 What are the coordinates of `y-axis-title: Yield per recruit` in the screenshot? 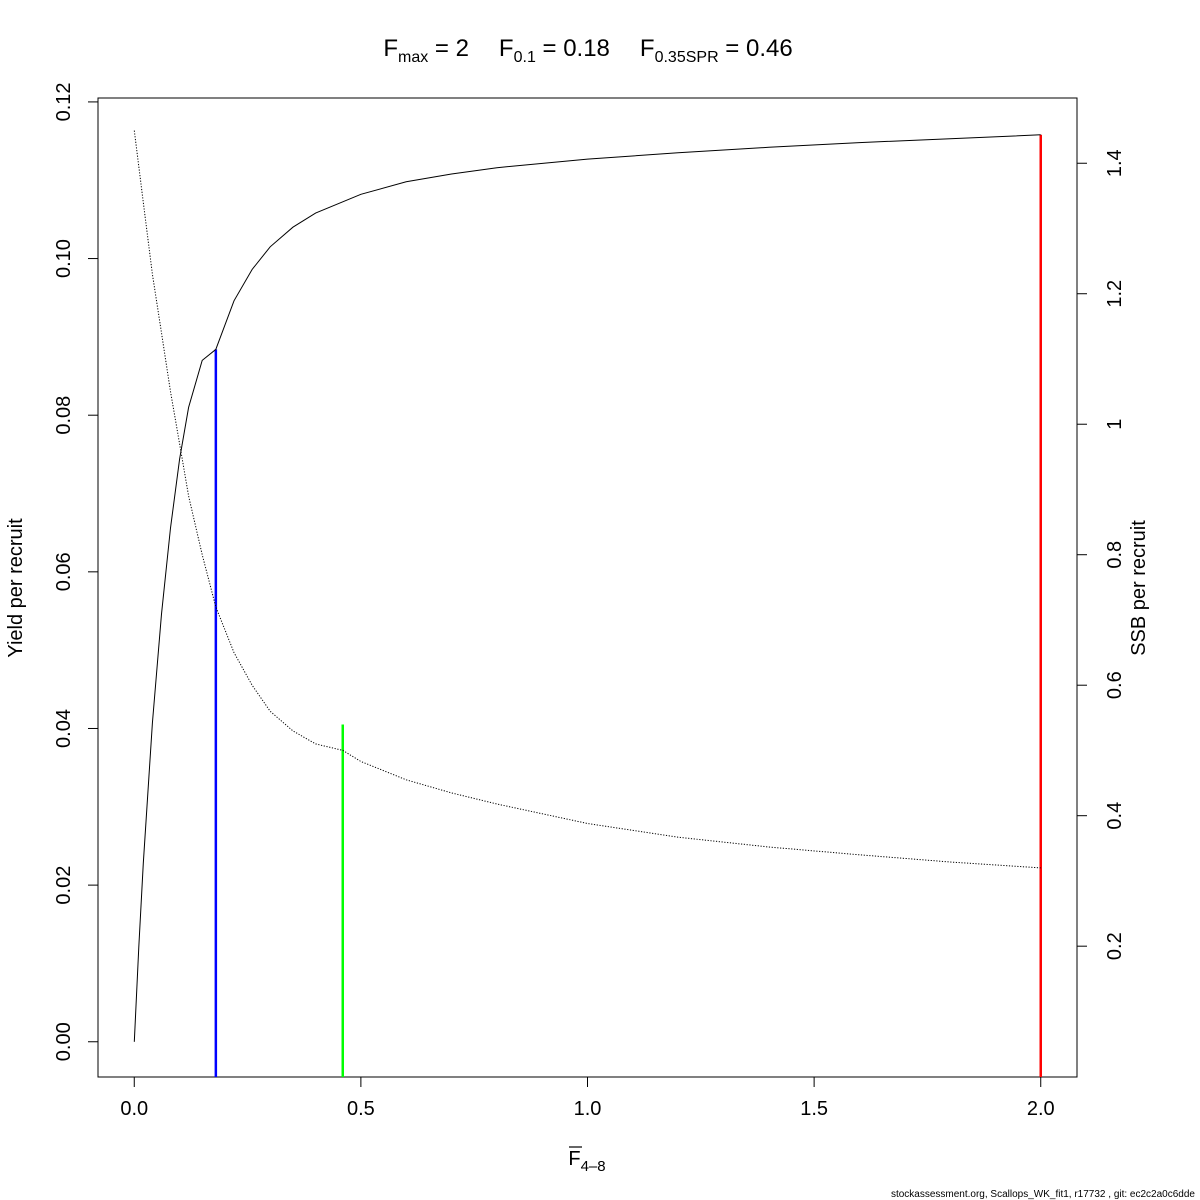 It's located at (16, 588).